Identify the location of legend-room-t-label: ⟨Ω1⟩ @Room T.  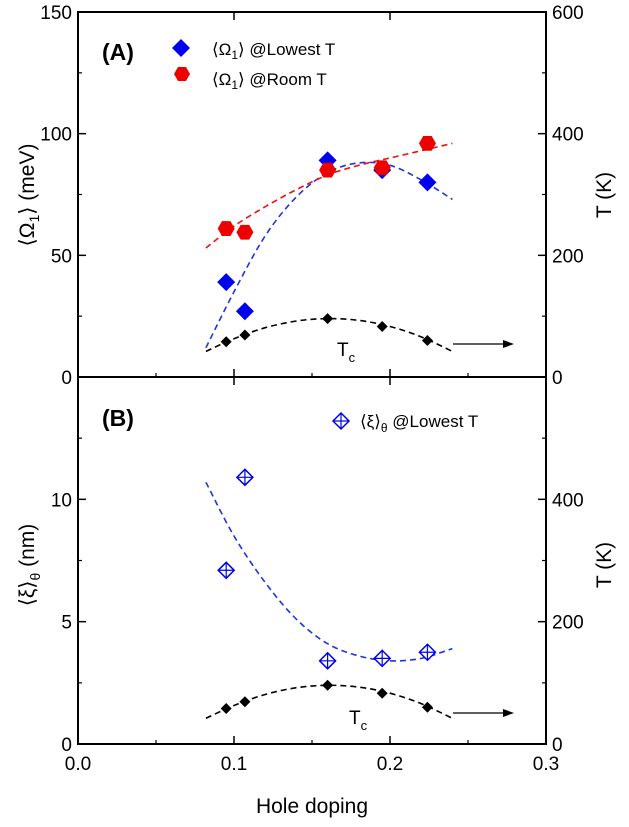
(269, 81).